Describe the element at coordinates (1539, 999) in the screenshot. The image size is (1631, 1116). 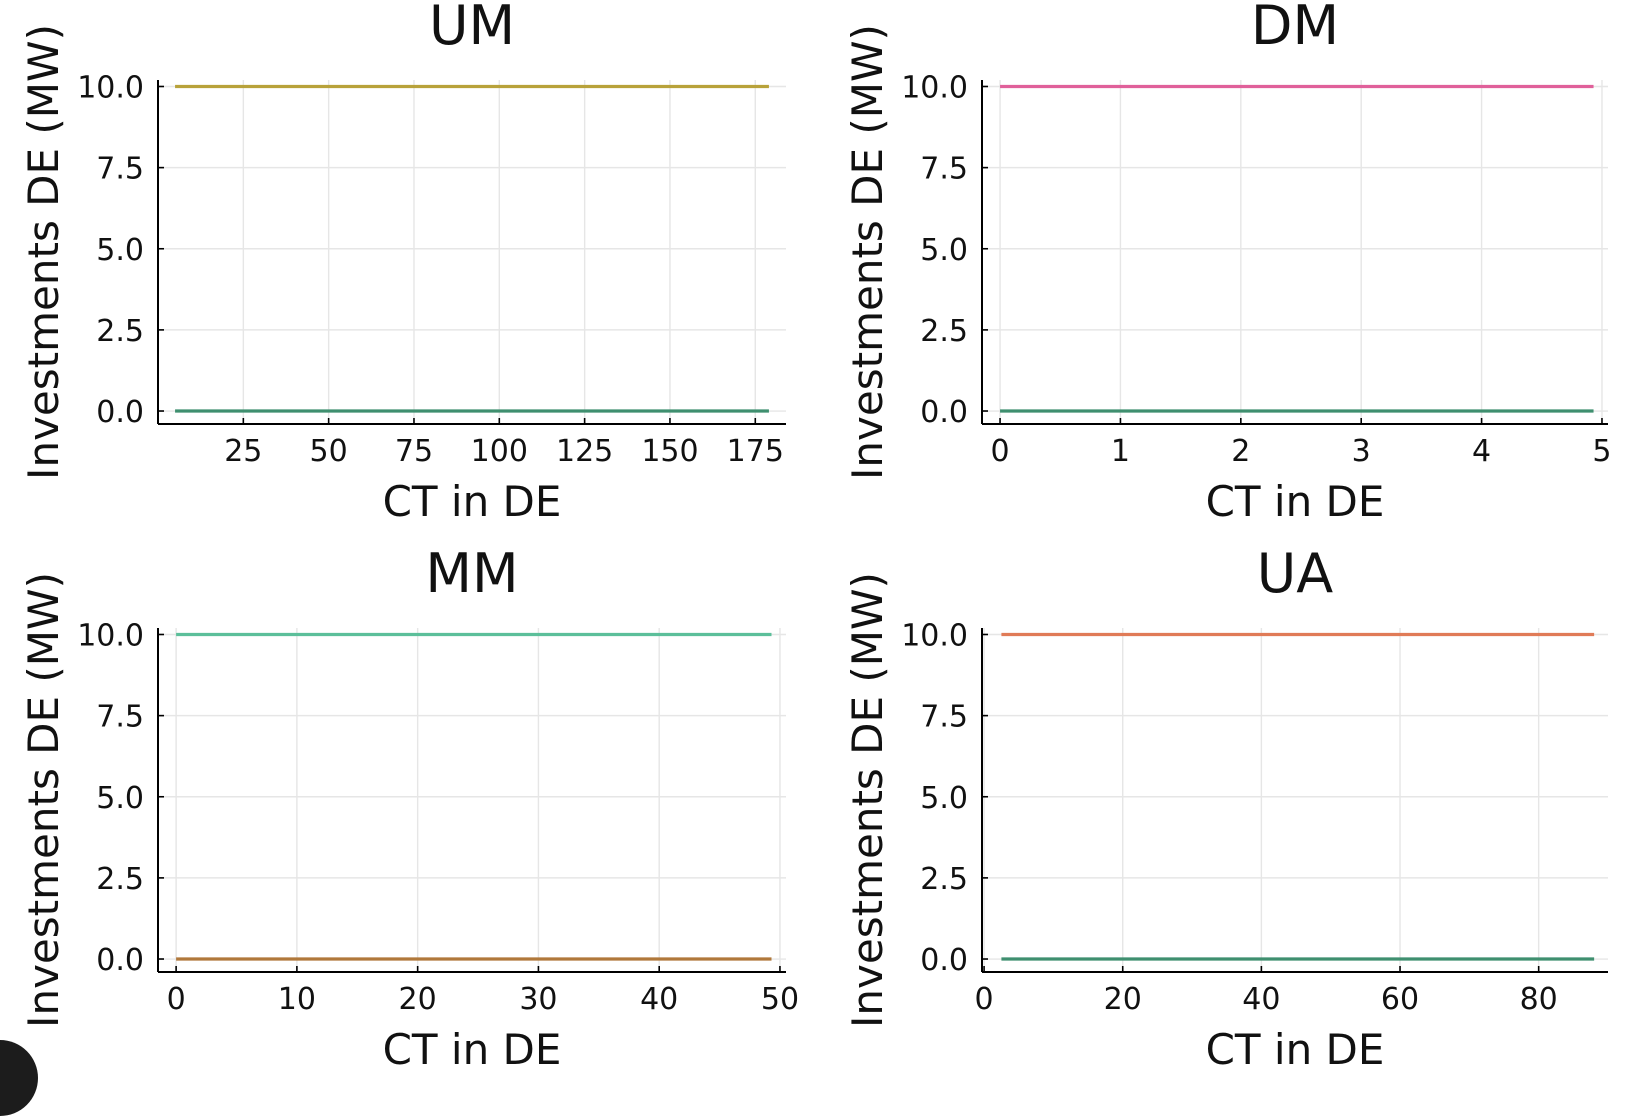
I see `x-tick-label: 80` at that location.